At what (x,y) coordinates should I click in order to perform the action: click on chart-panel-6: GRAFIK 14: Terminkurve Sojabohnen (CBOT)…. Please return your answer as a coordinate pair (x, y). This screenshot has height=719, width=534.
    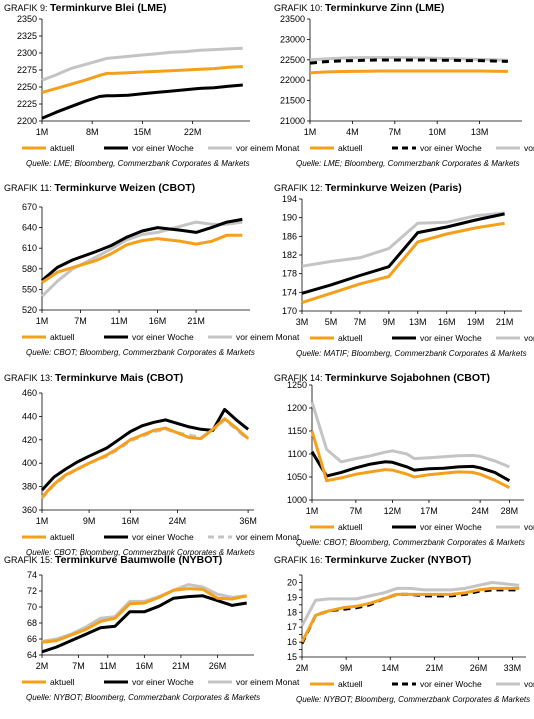
    Looking at the image, I should click on (404, 459).